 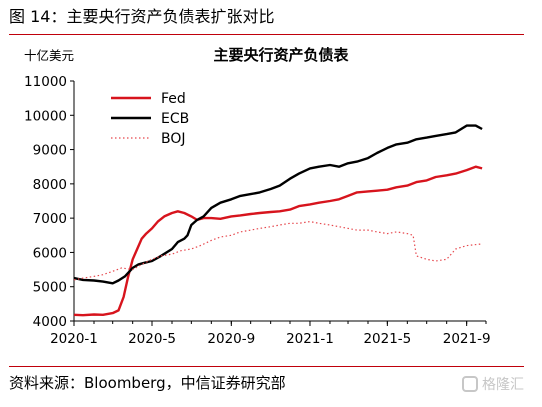 What do you see at coordinates (231, 339) in the screenshot?
I see `x-tick-label: 2020-9` at bounding box center [231, 339].